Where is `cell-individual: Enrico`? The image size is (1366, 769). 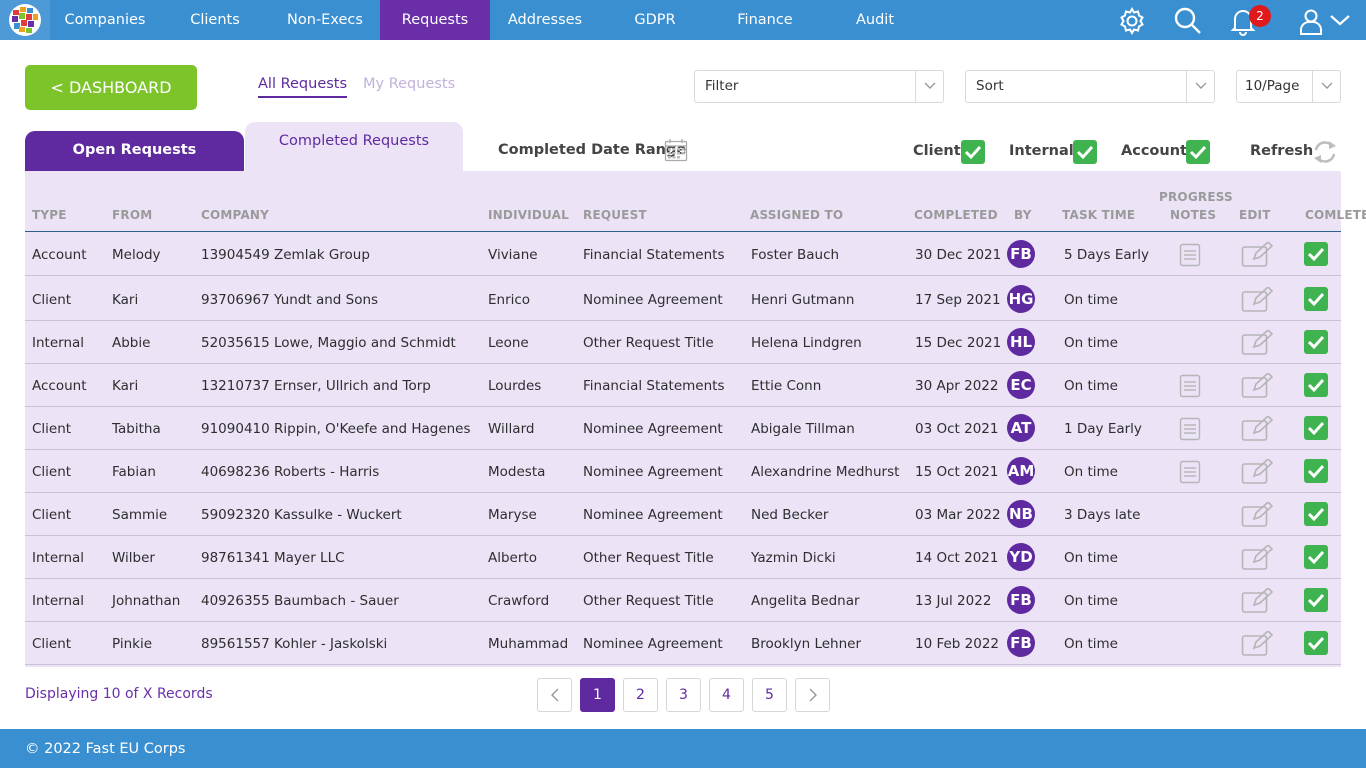 cell-individual: Enrico is located at coordinates (509, 300).